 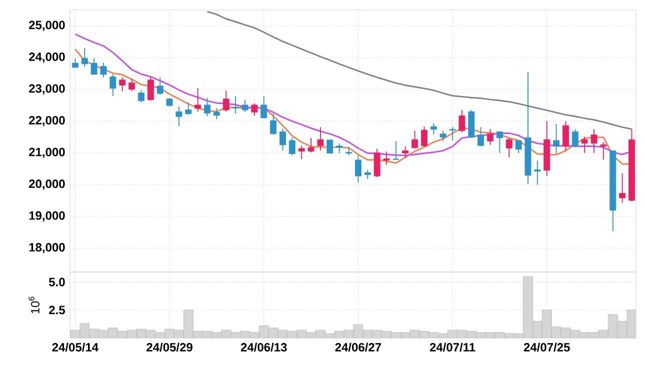 What do you see at coordinates (263, 347) in the screenshot?
I see `x-tick-label: 24/06/13` at bounding box center [263, 347].